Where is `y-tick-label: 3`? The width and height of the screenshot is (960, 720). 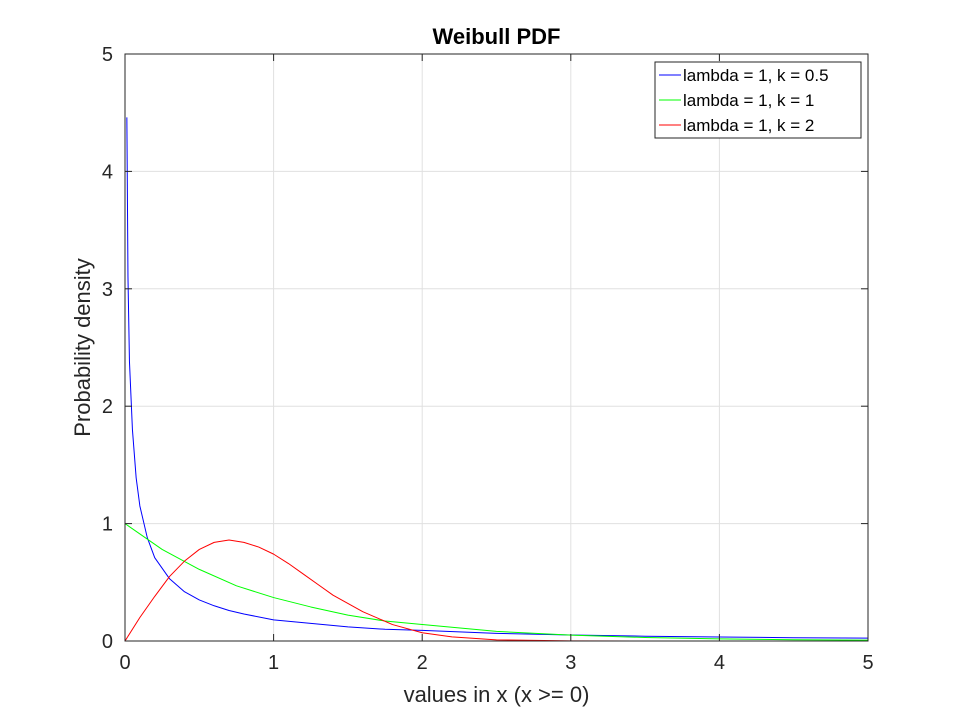 y-tick-label: 3 is located at coordinates (107, 290).